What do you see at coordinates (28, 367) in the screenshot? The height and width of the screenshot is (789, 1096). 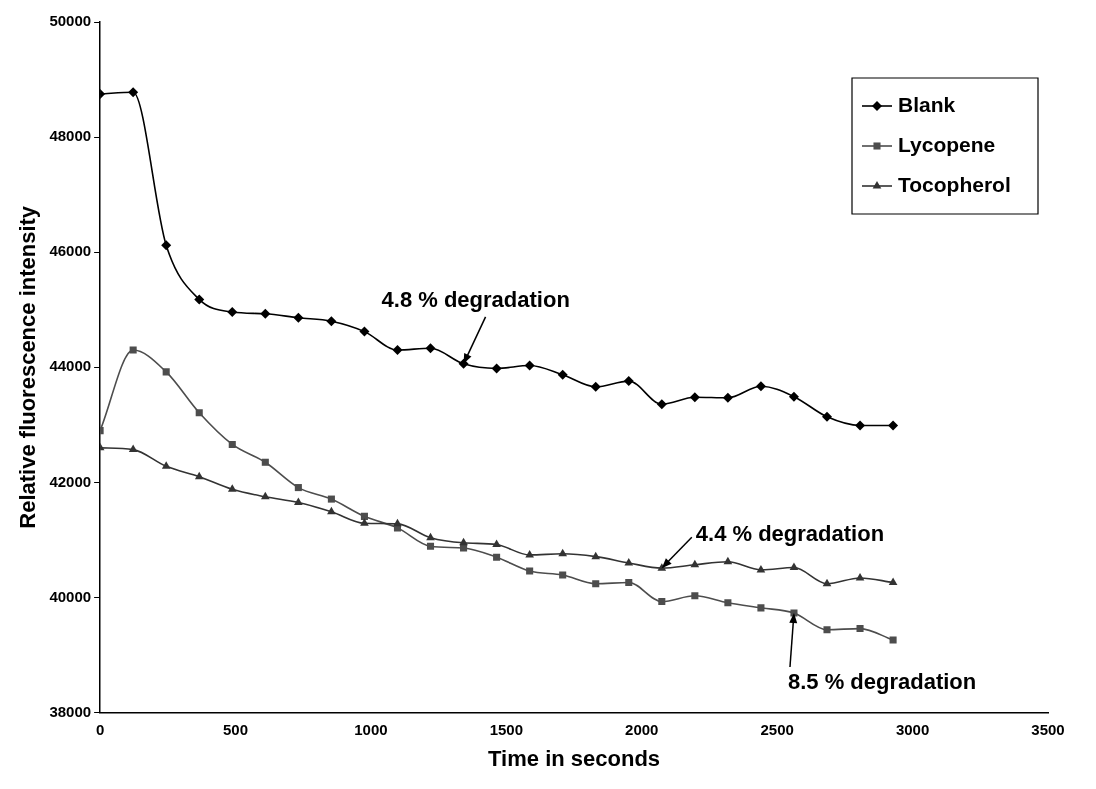 I see `y-axis-title: Relative fluorescence intensity` at bounding box center [28, 367].